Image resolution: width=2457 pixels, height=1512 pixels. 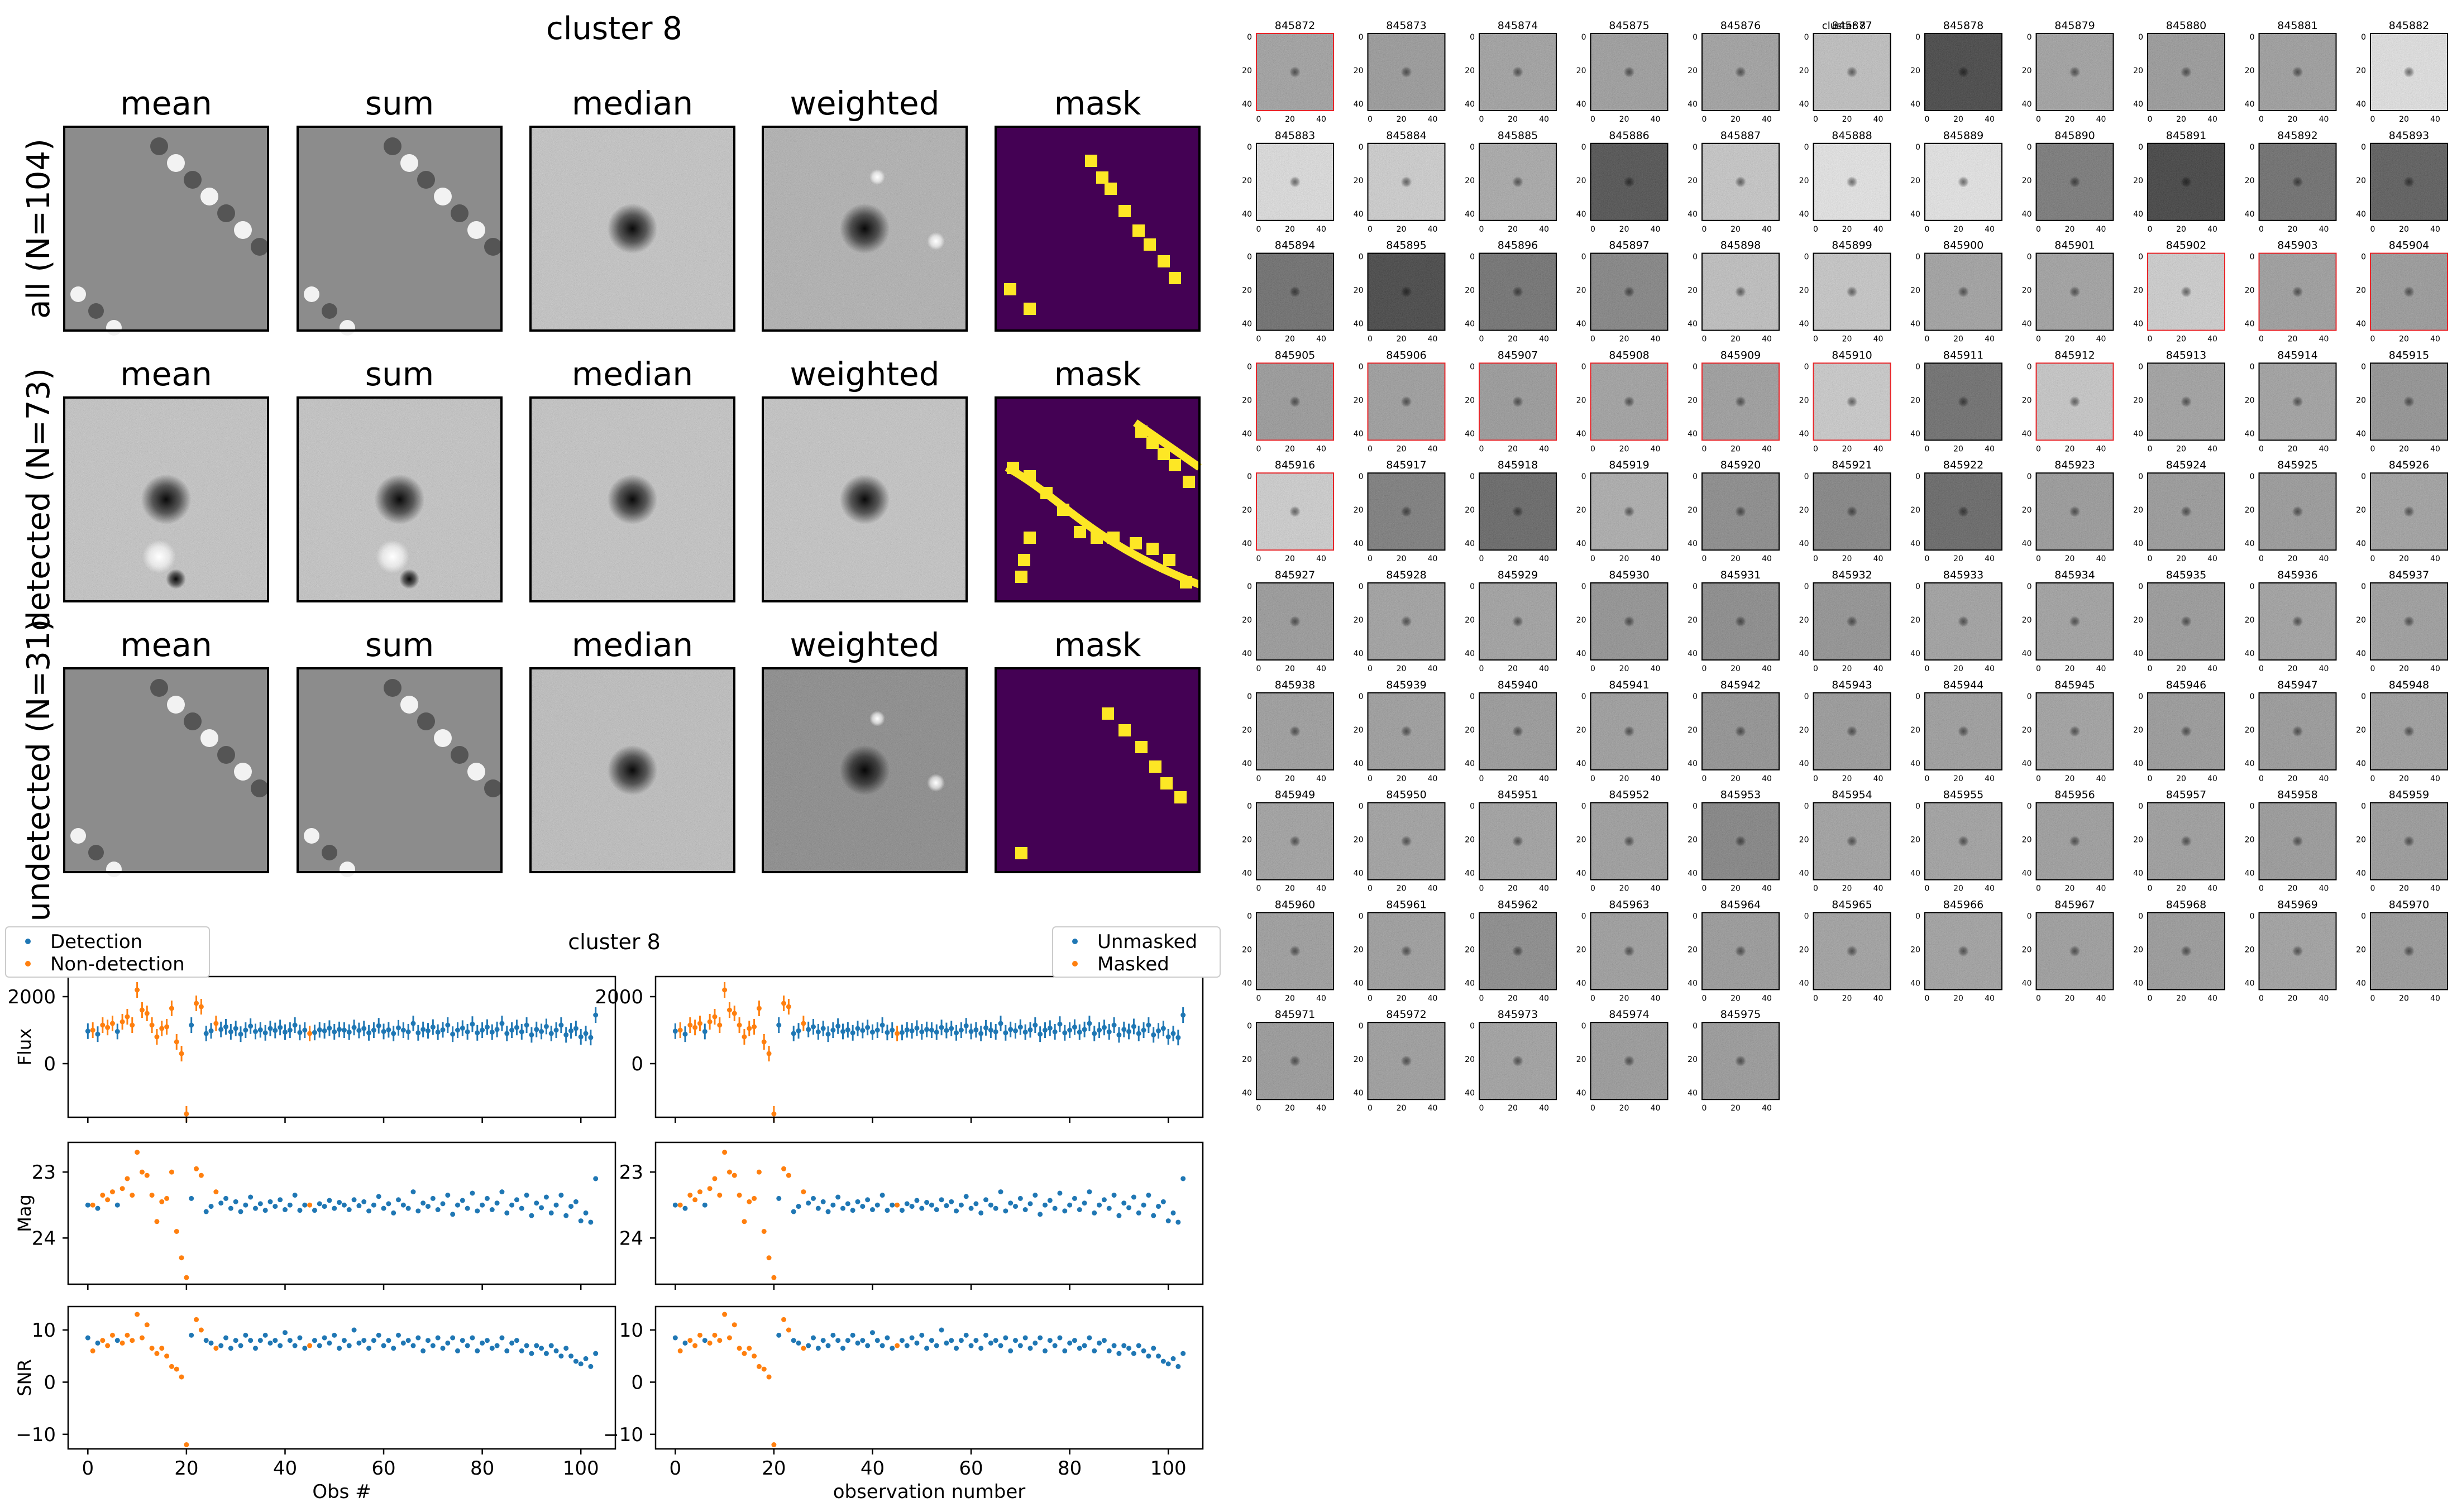 What do you see at coordinates (1852, 795) in the screenshot?
I see `cutout-id-label: 845954` at bounding box center [1852, 795].